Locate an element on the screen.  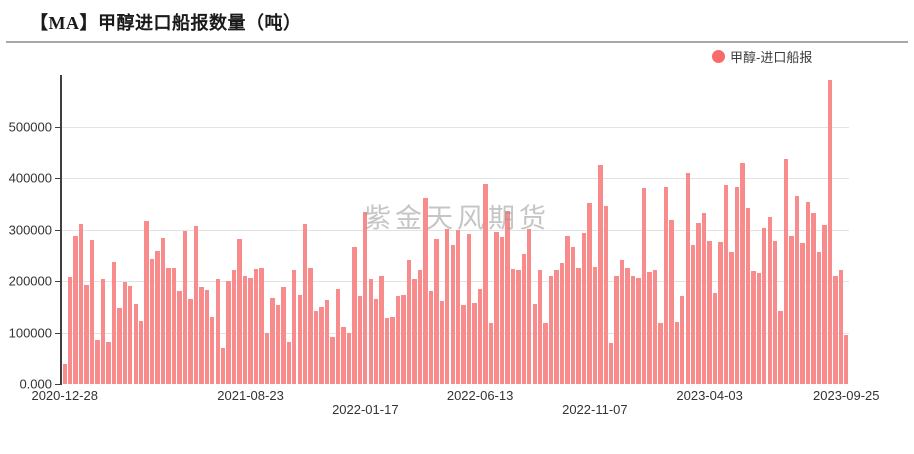
y-axis-label: 400000 is located at coordinates (30, 178).